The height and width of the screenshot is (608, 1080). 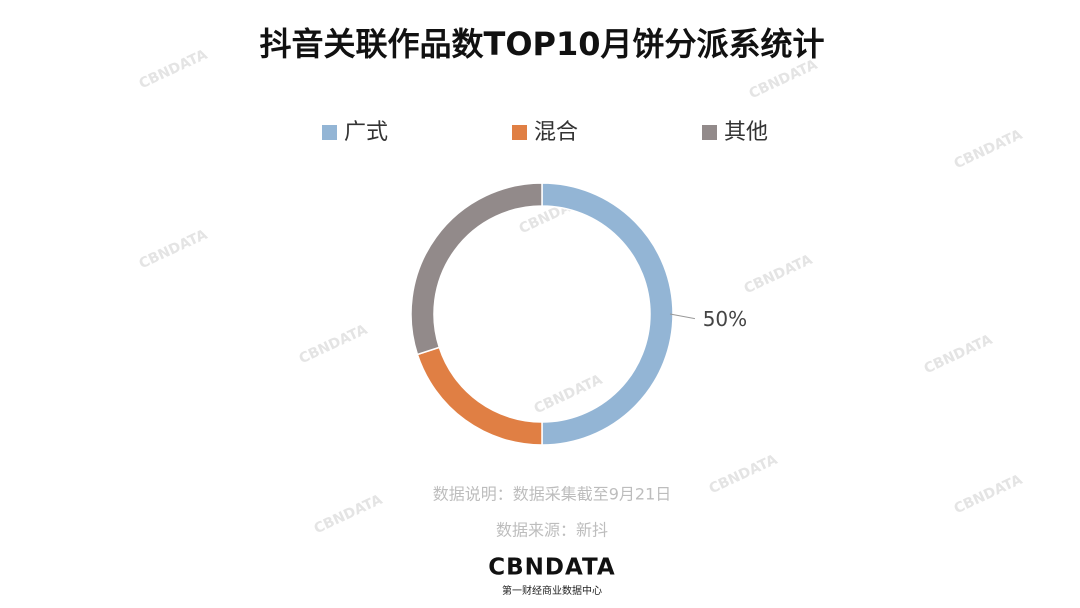 What do you see at coordinates (476, 269) in the screenshot?
I see `donut-slice` at bounding box center [476, 269].